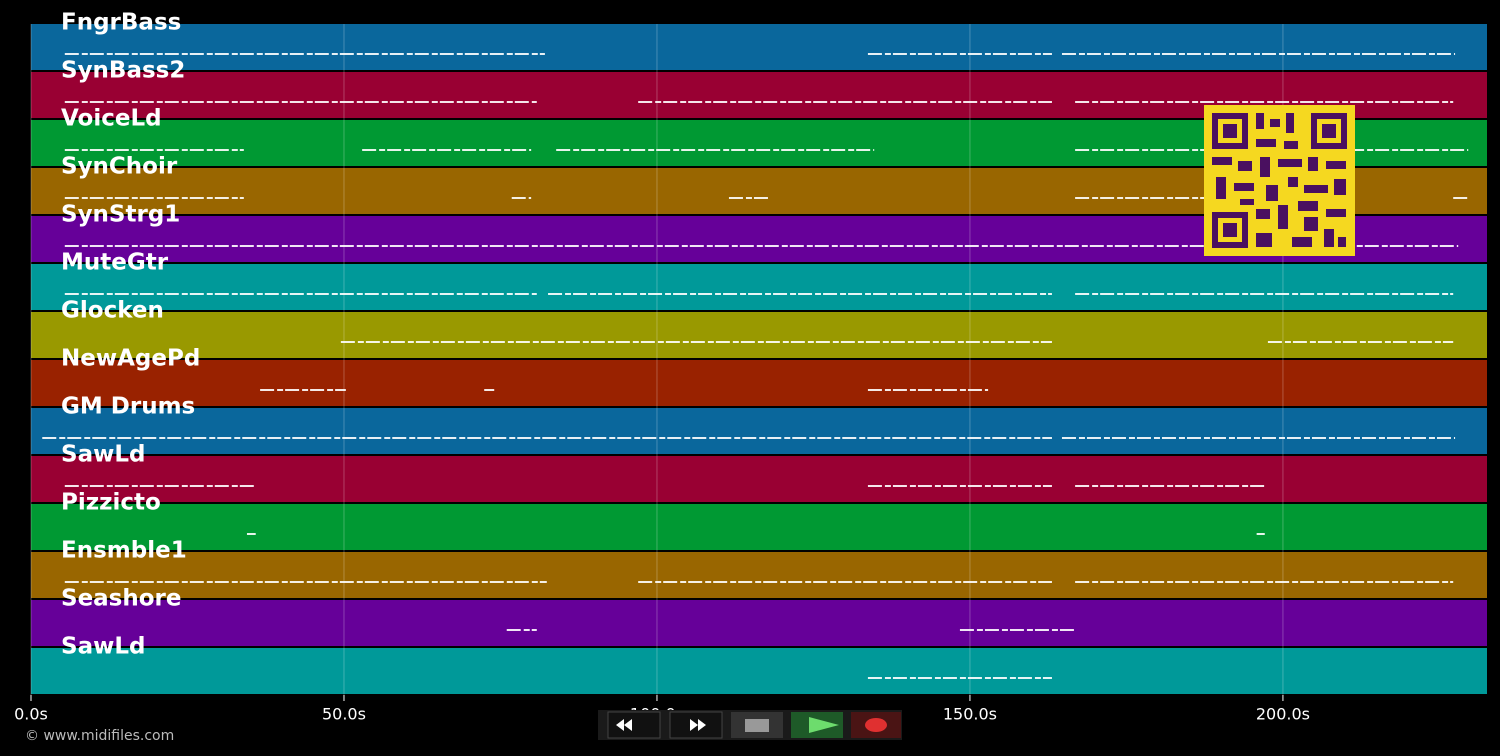  What do you see at coordinates (757, 725) in the screenshot?
I see `stop-button` at bounding box center [757, 725].